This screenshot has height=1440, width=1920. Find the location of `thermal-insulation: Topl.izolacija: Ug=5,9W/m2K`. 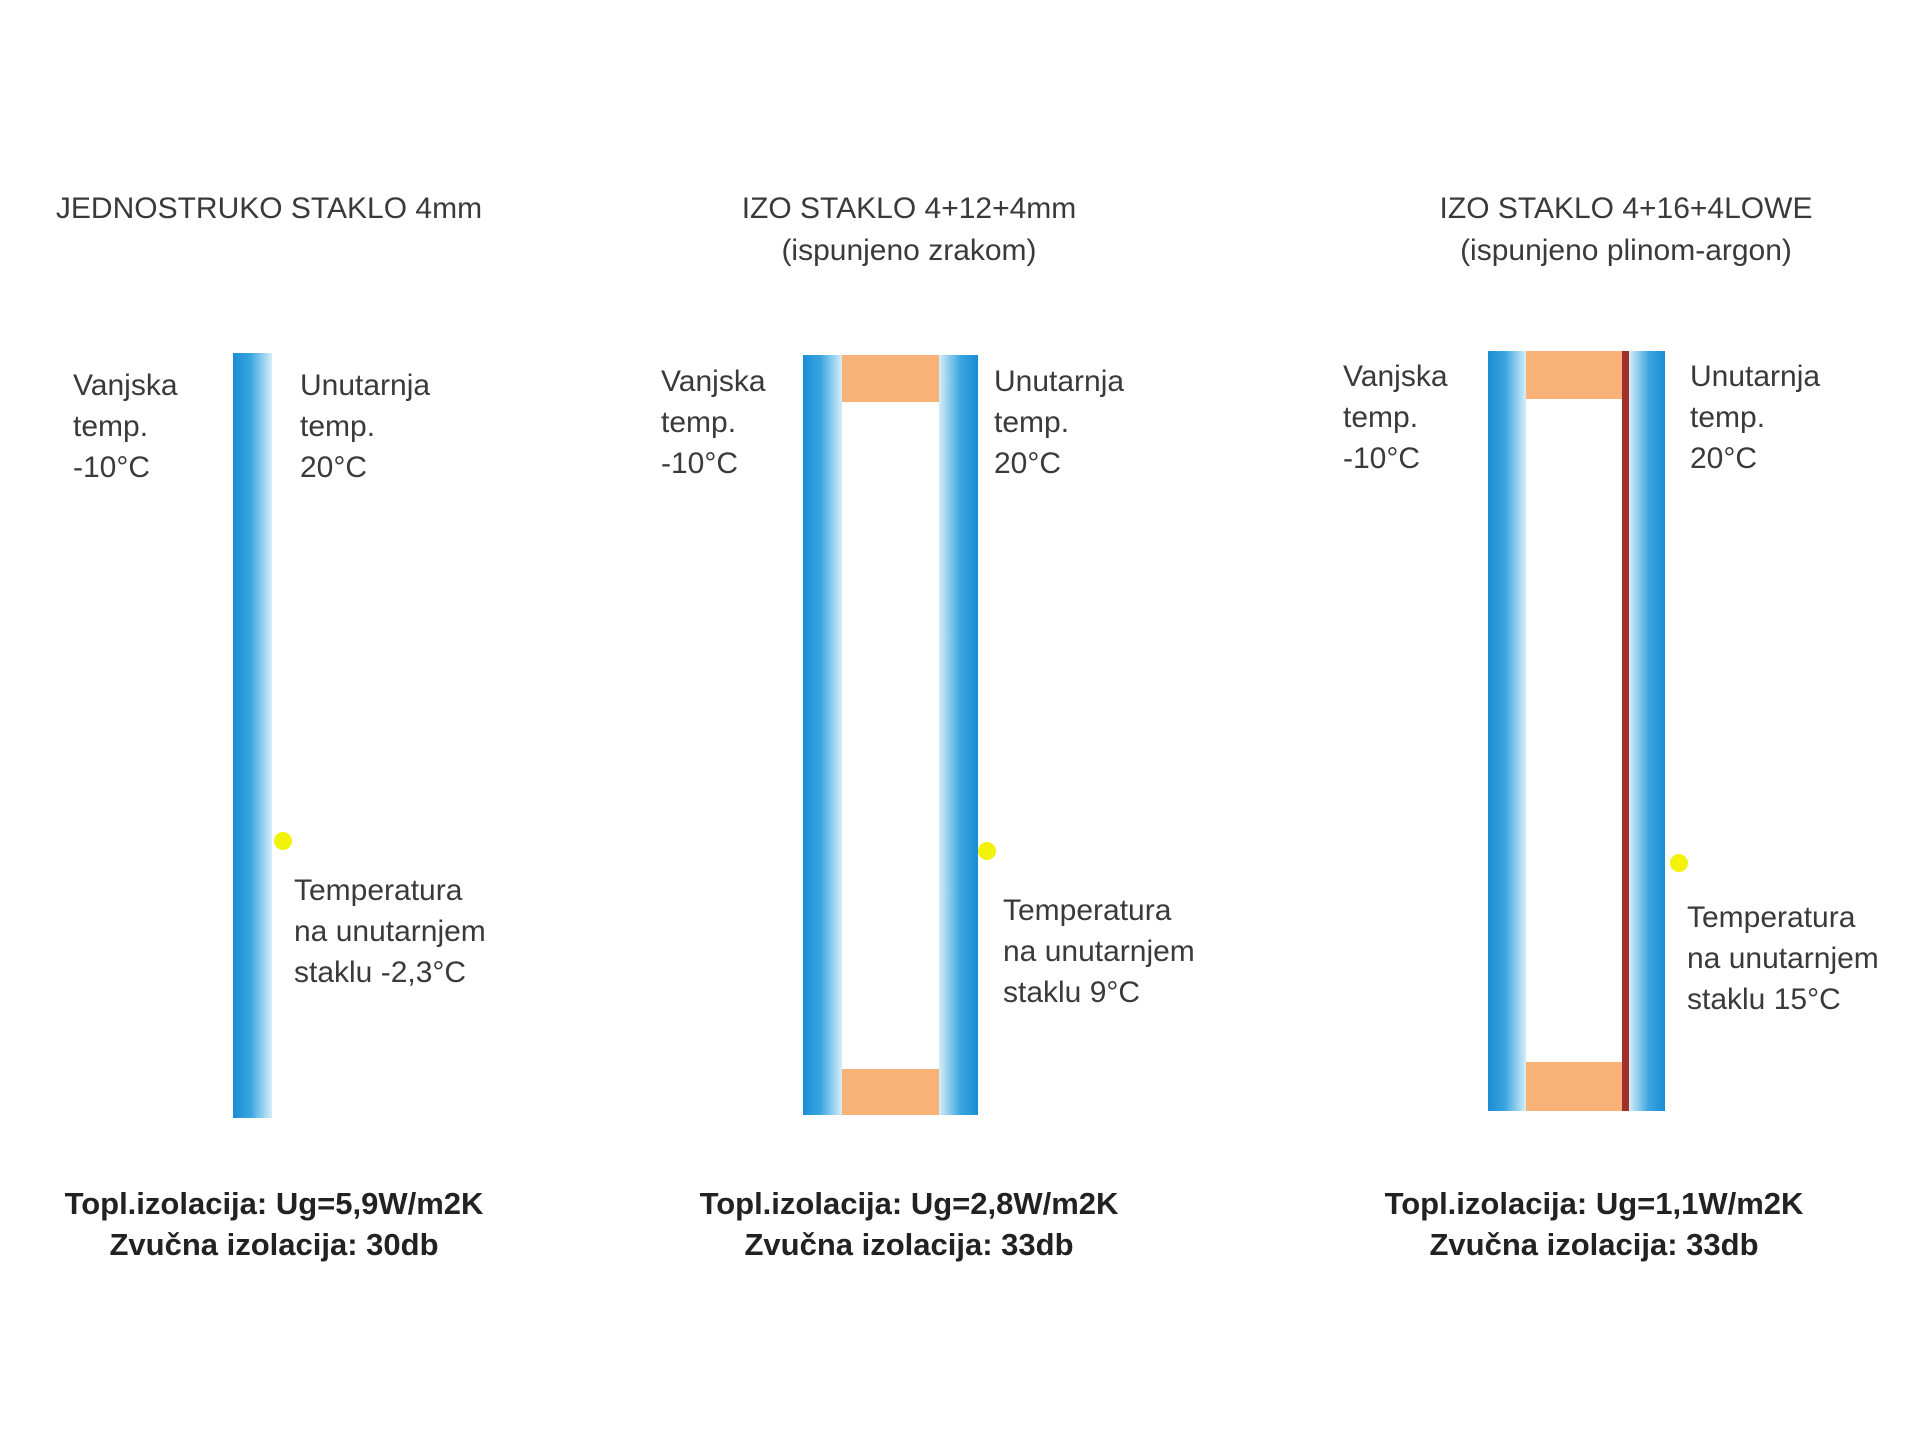

thermal-insulation: Topl.izolacija: Ug=5,9W/m2K is located at coordinates (274, 1203).